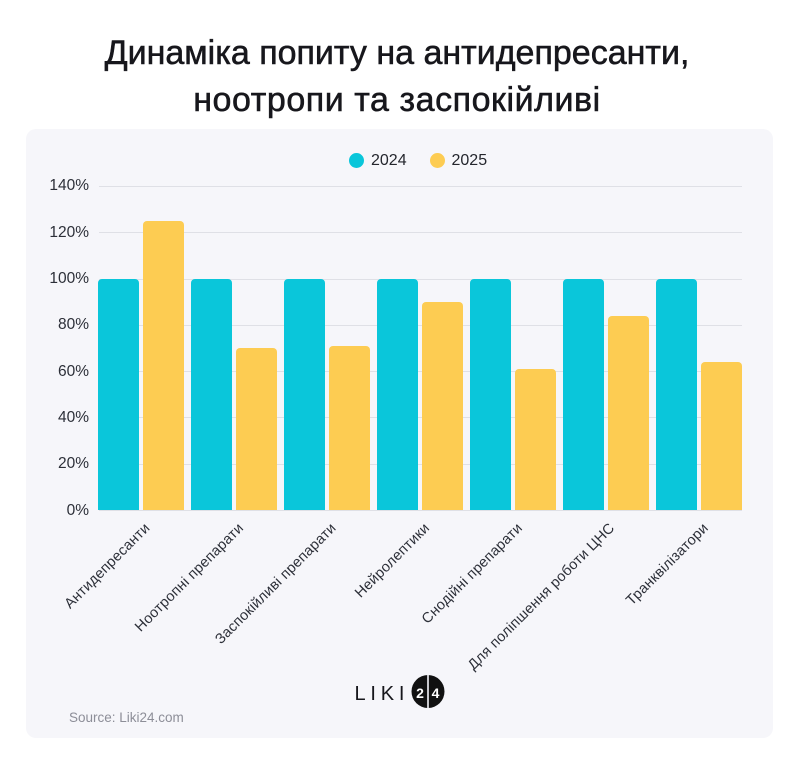  I want to click on svg-text: 2, so click(420, 693).